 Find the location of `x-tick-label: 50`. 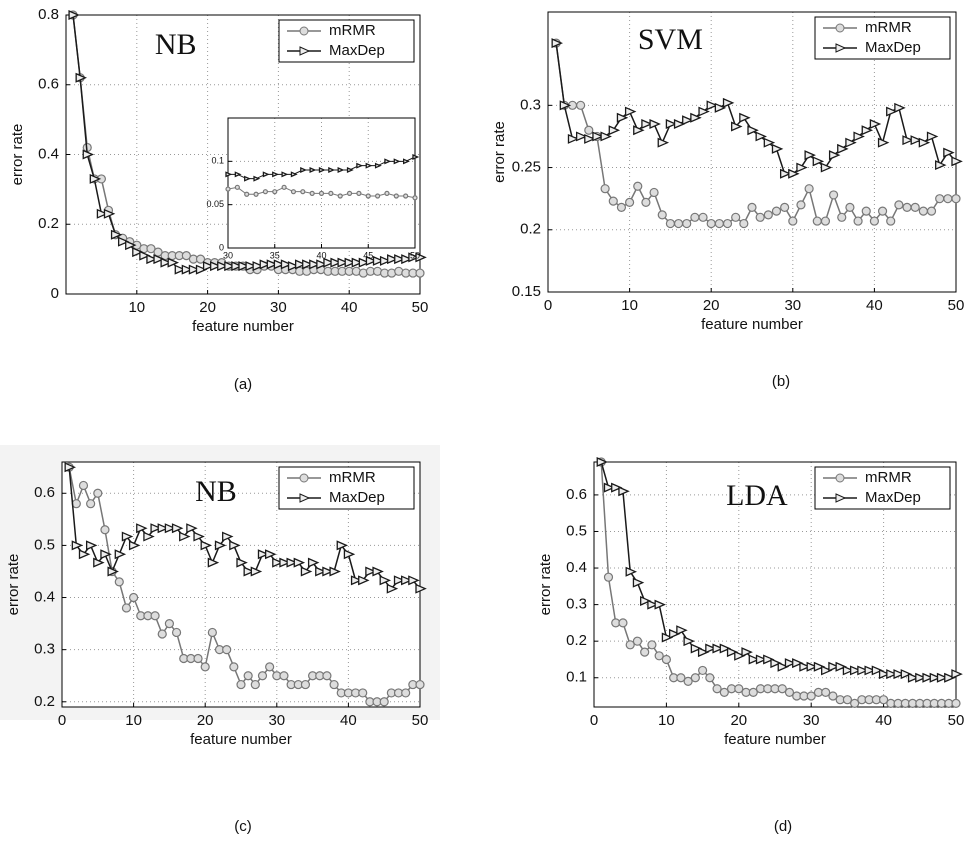

x-tick-label: 50 is located at coordinates (956, 305).